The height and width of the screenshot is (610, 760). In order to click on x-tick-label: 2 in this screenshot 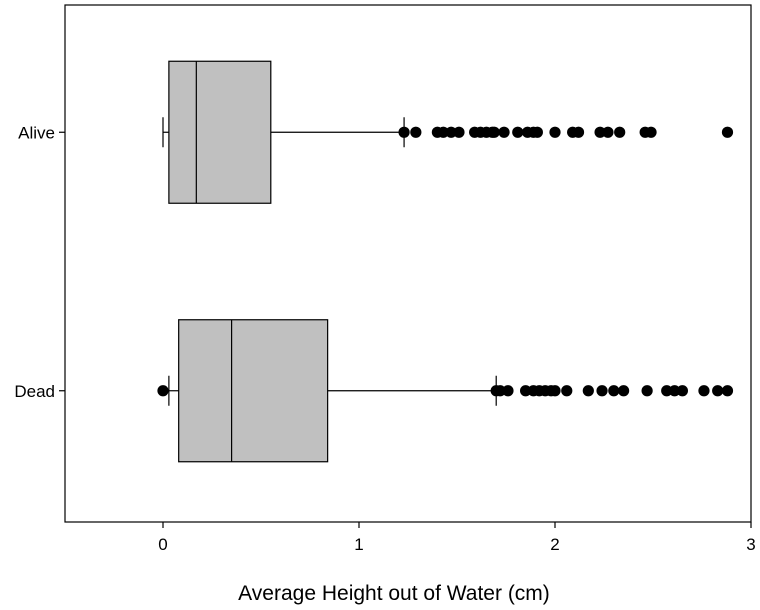, I will do `click(554, 544)`.